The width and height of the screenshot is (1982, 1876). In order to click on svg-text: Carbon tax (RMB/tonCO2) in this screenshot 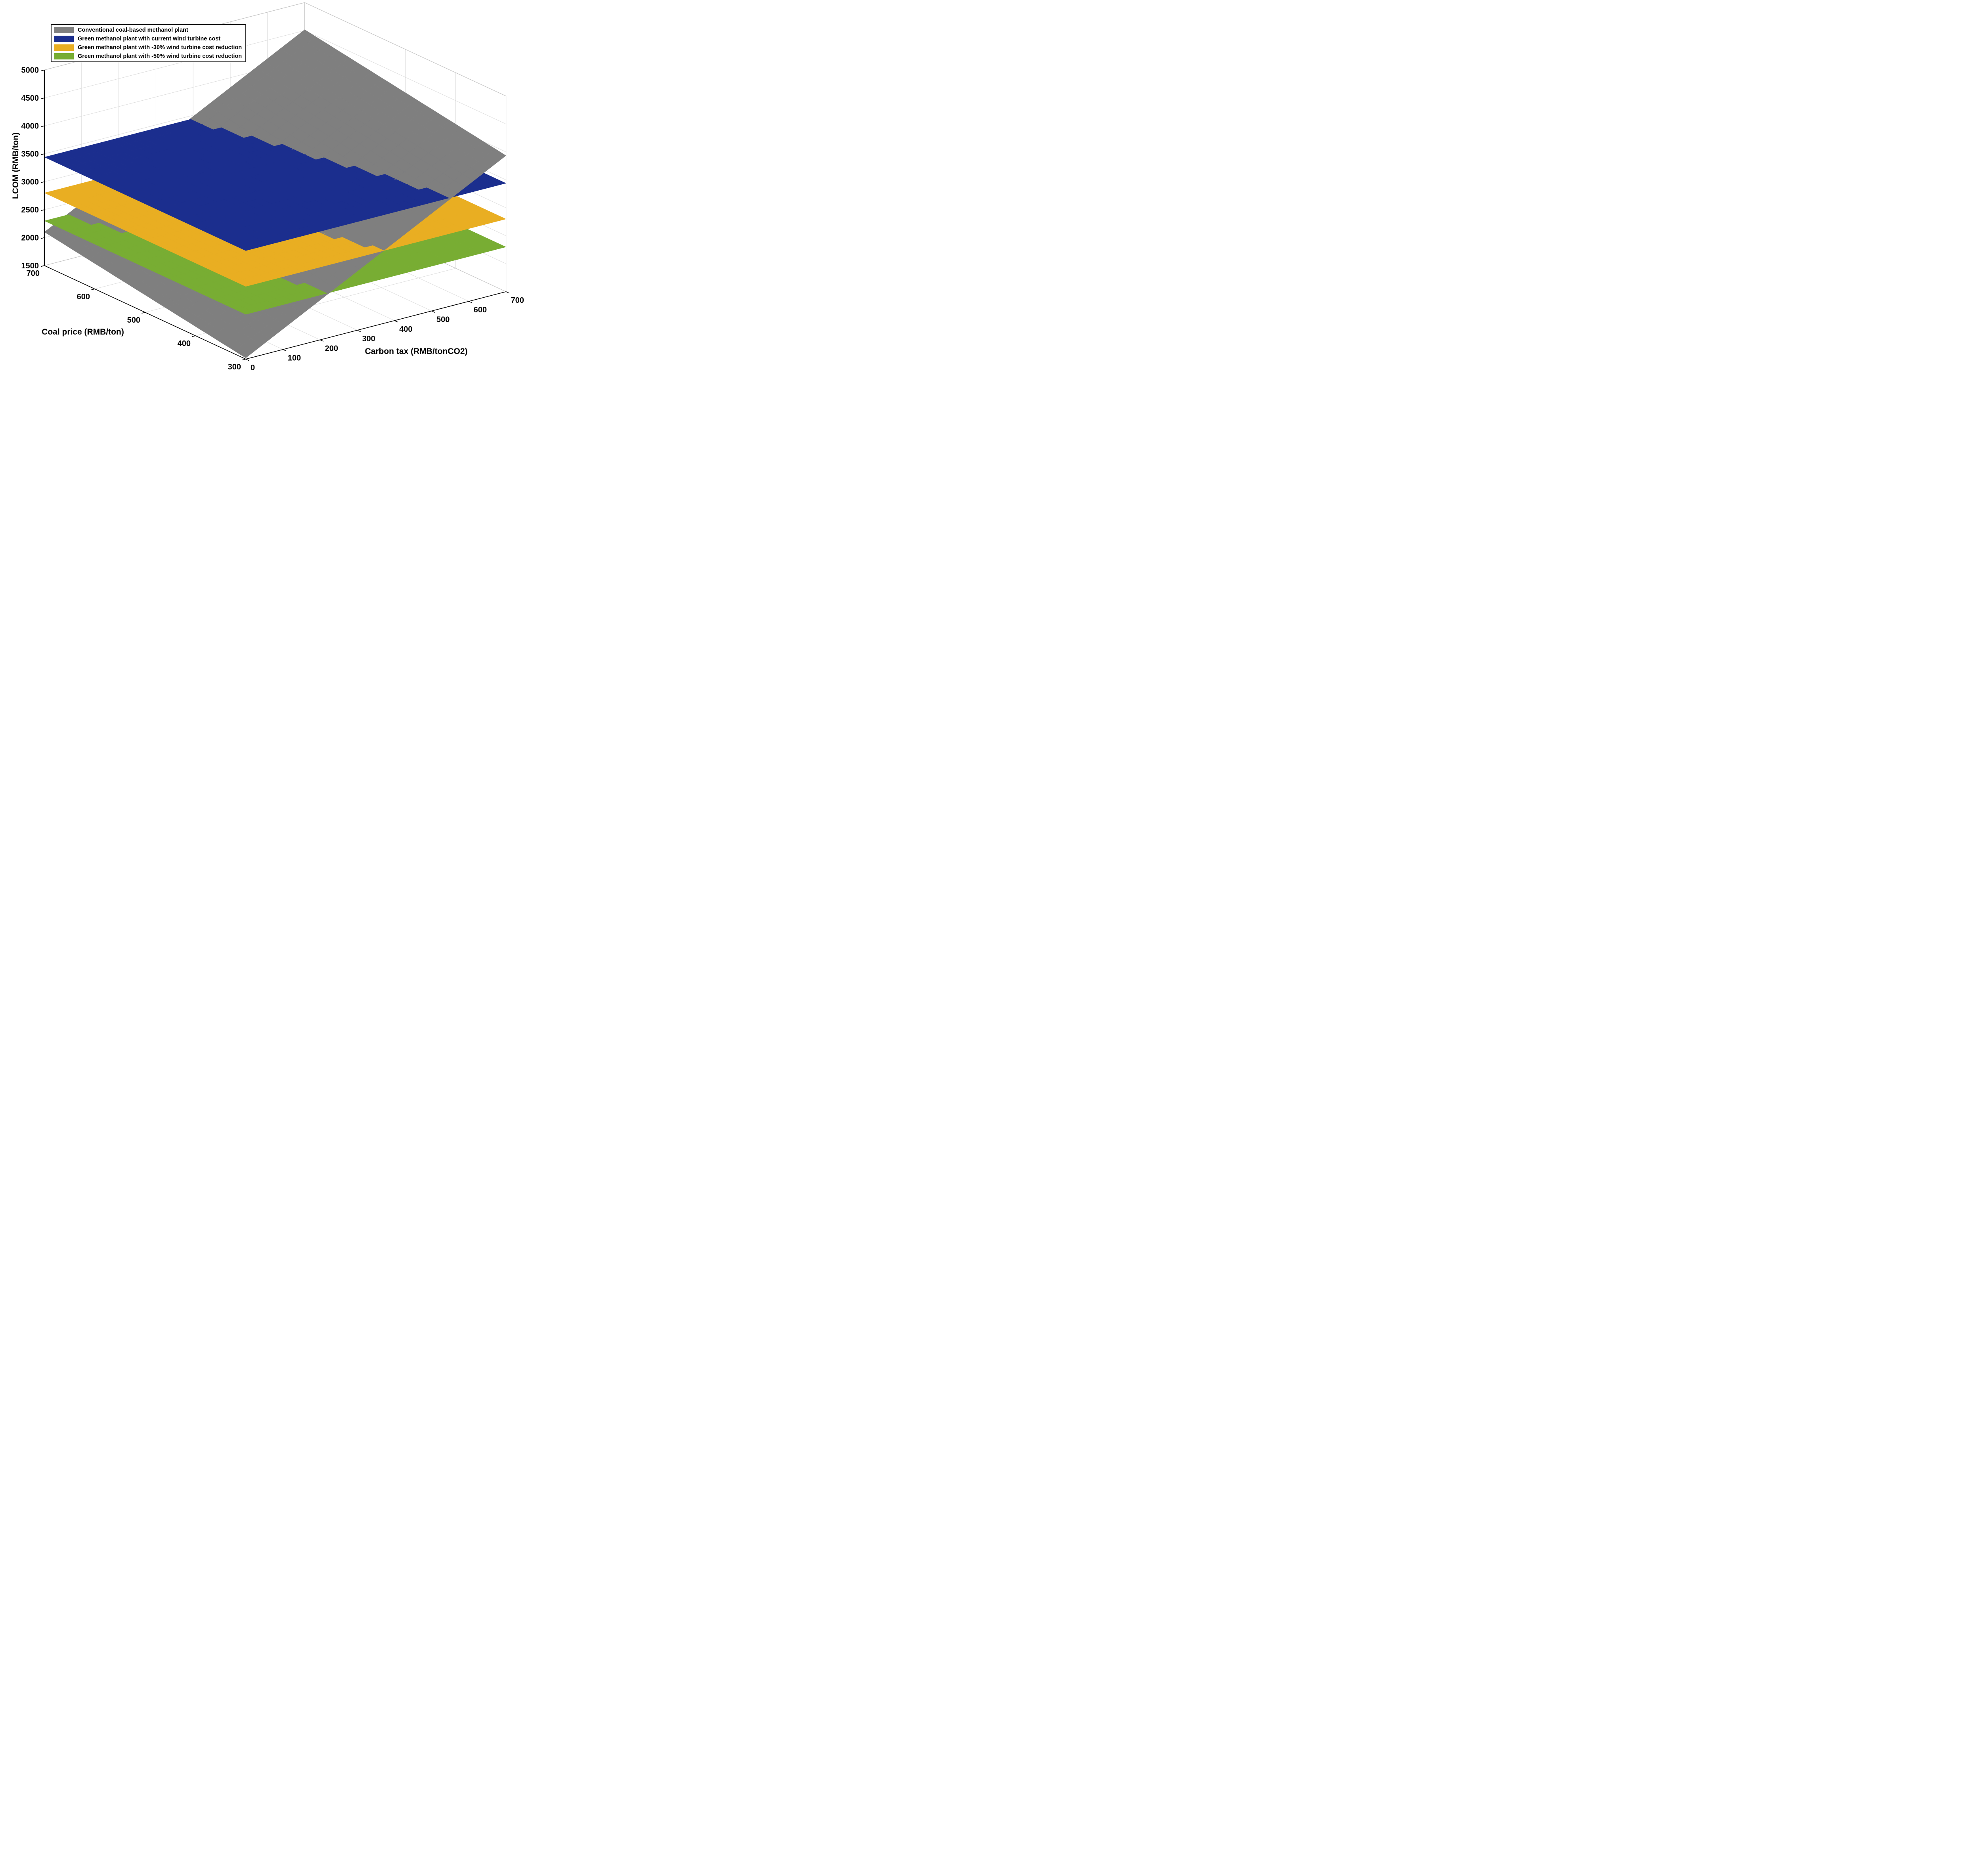, I will do `click(416, 351)`.